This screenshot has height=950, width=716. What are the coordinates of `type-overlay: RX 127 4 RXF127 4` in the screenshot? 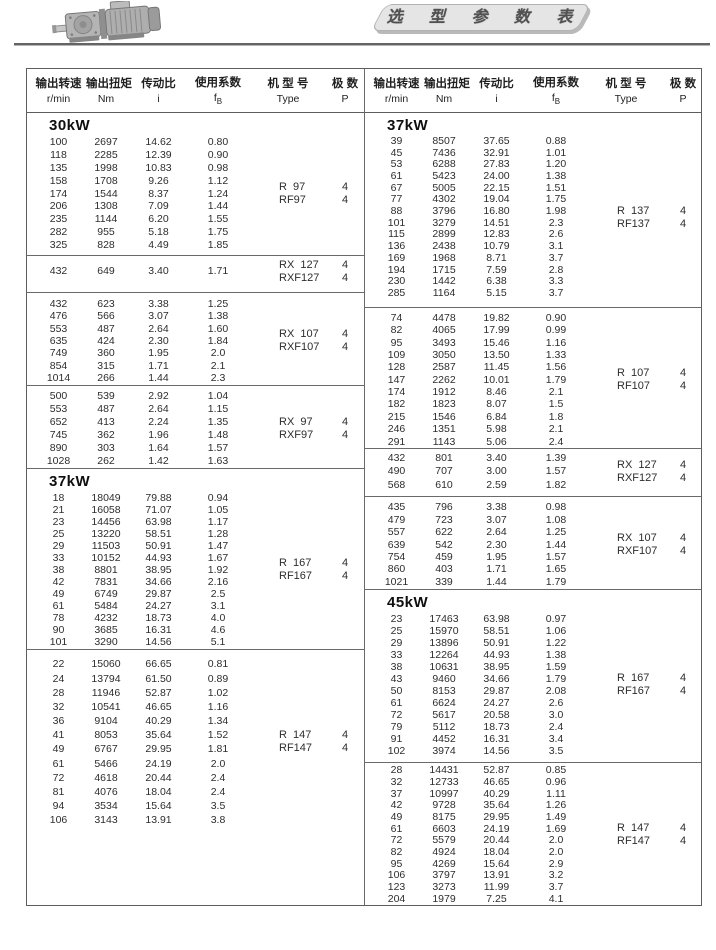 It's located at (533, 472).